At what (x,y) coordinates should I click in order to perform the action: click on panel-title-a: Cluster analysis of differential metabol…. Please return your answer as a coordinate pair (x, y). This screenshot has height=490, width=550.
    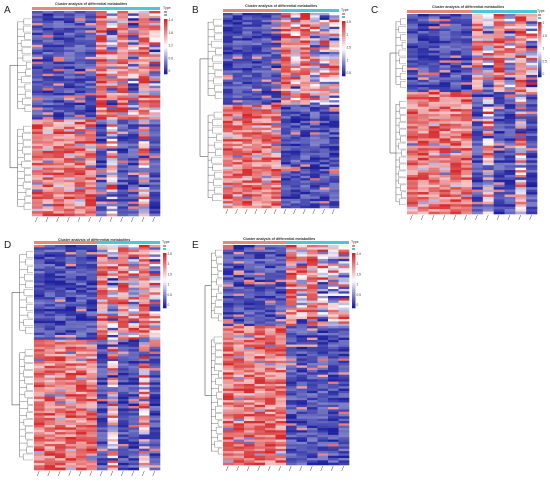
    Looking at the image, I should click on (91, 4).